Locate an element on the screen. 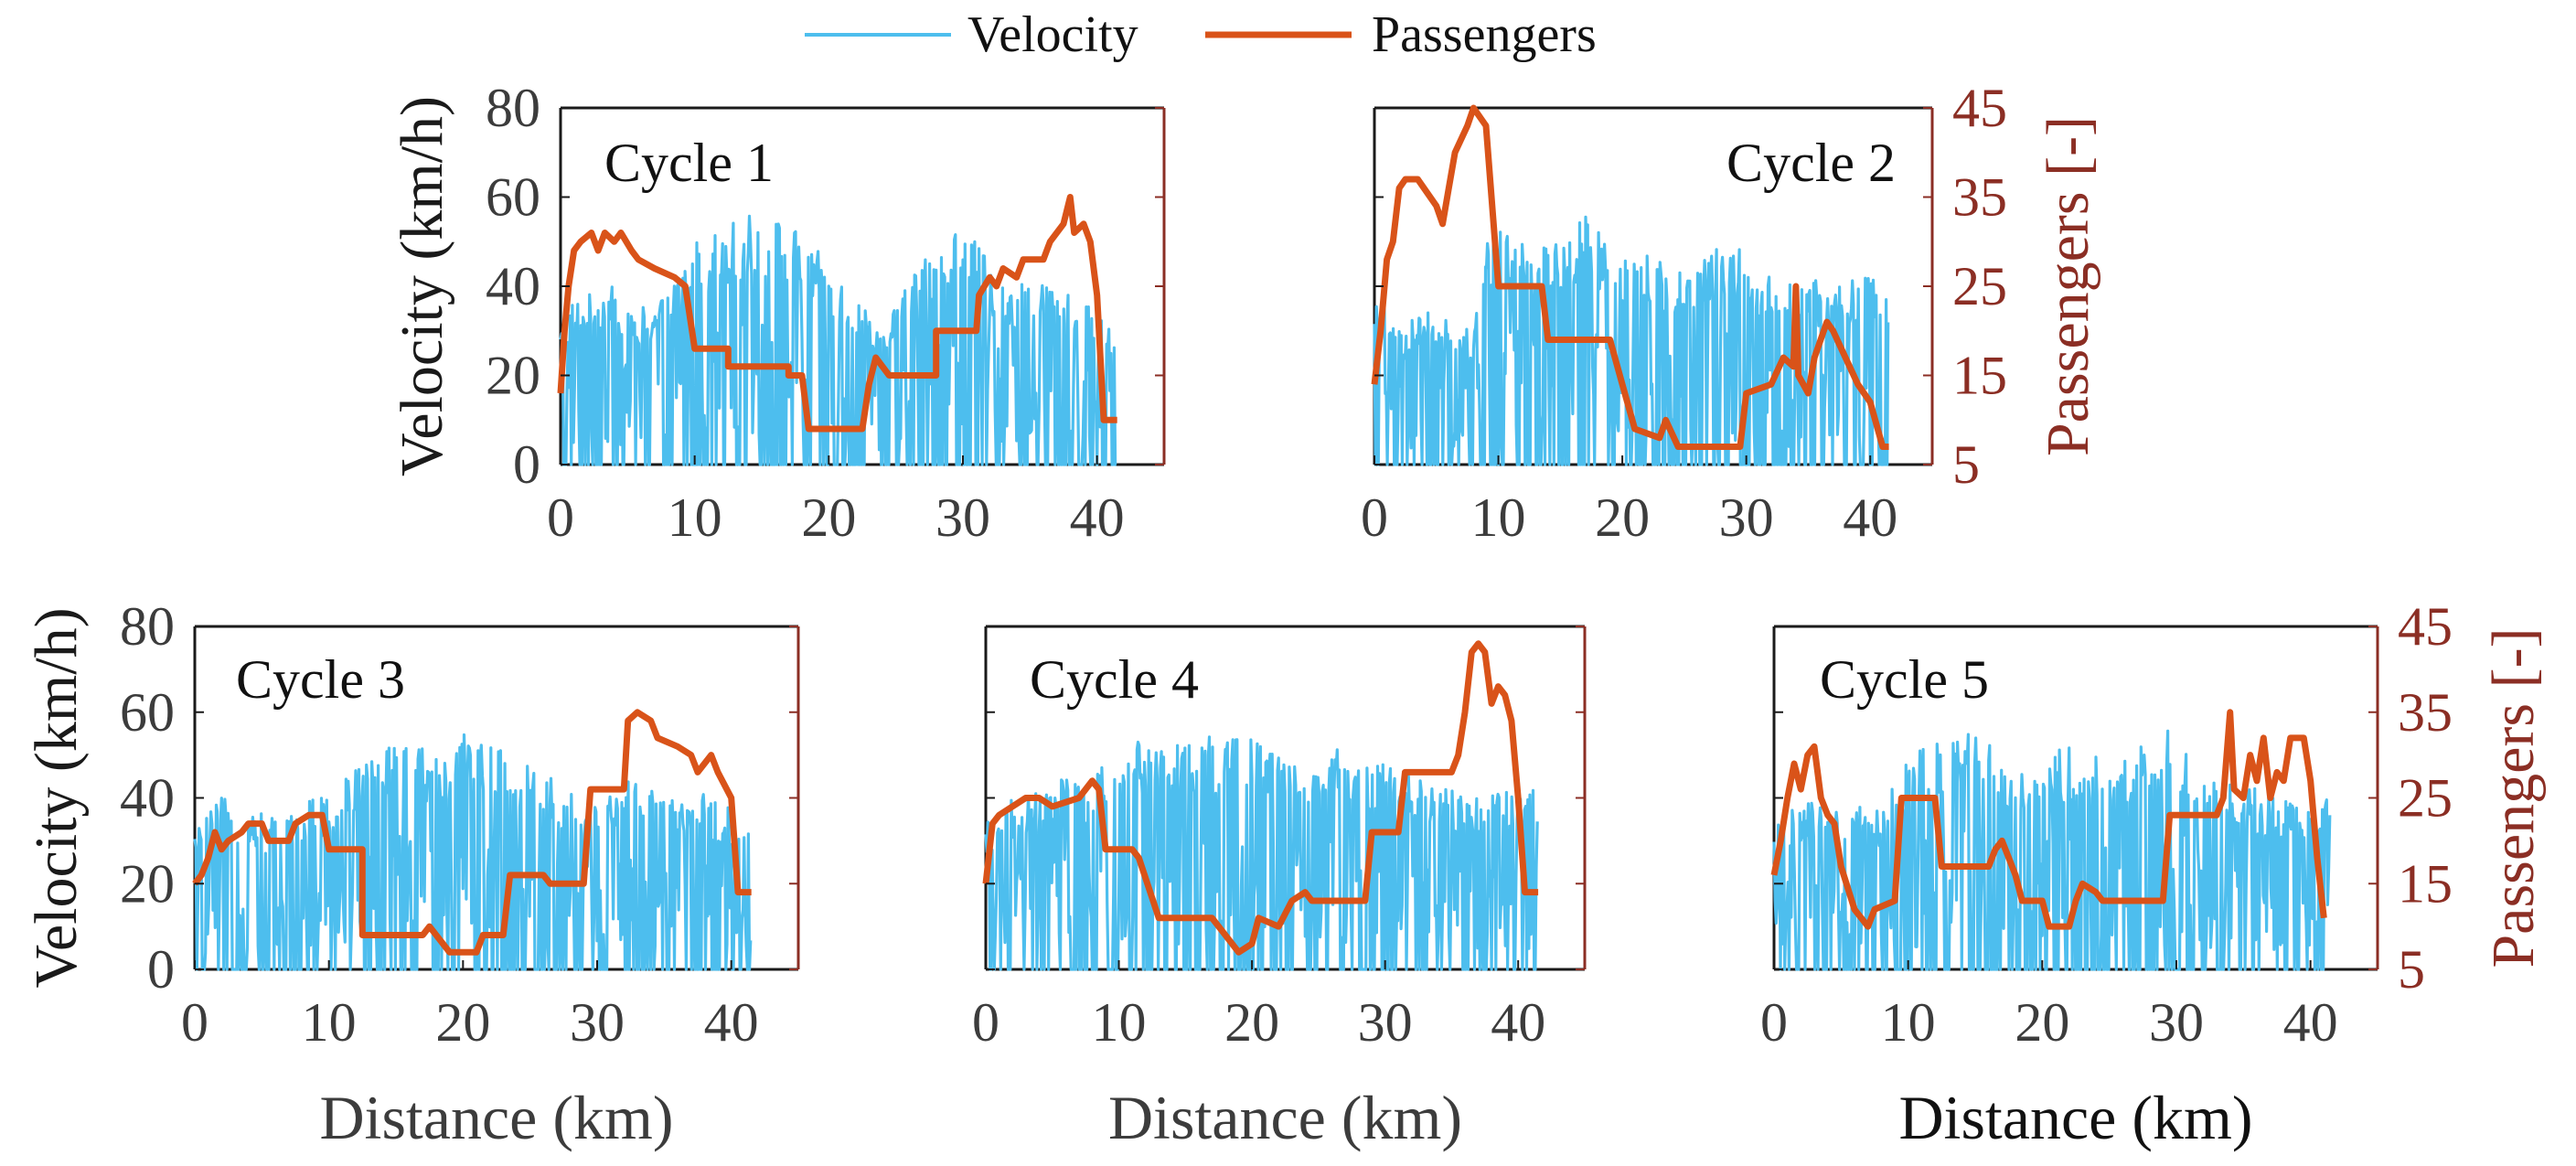 The width and height of the screenshot is (2576, 1166). panel-title: Cycle 2 is located at coordinates (1811, 163).